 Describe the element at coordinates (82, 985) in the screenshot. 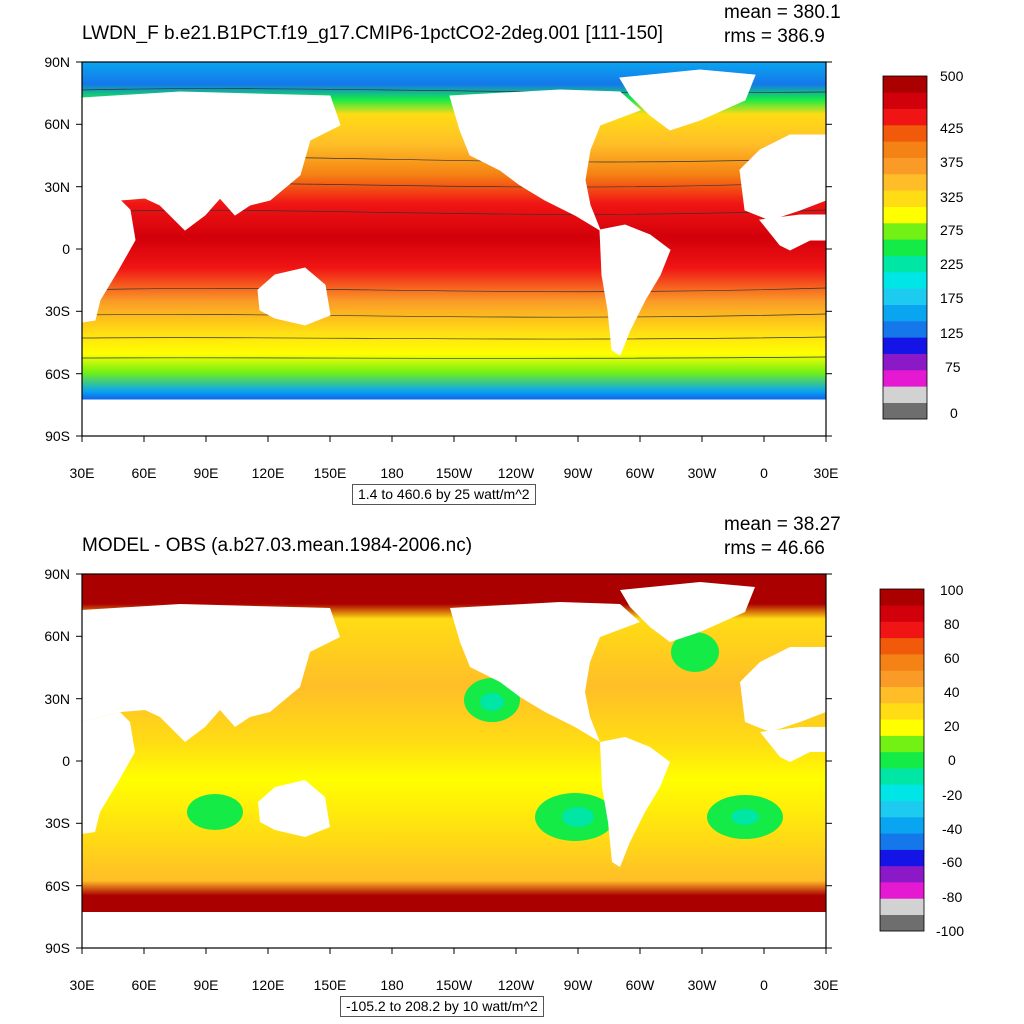

I see `lon-label: 30E` at that location.